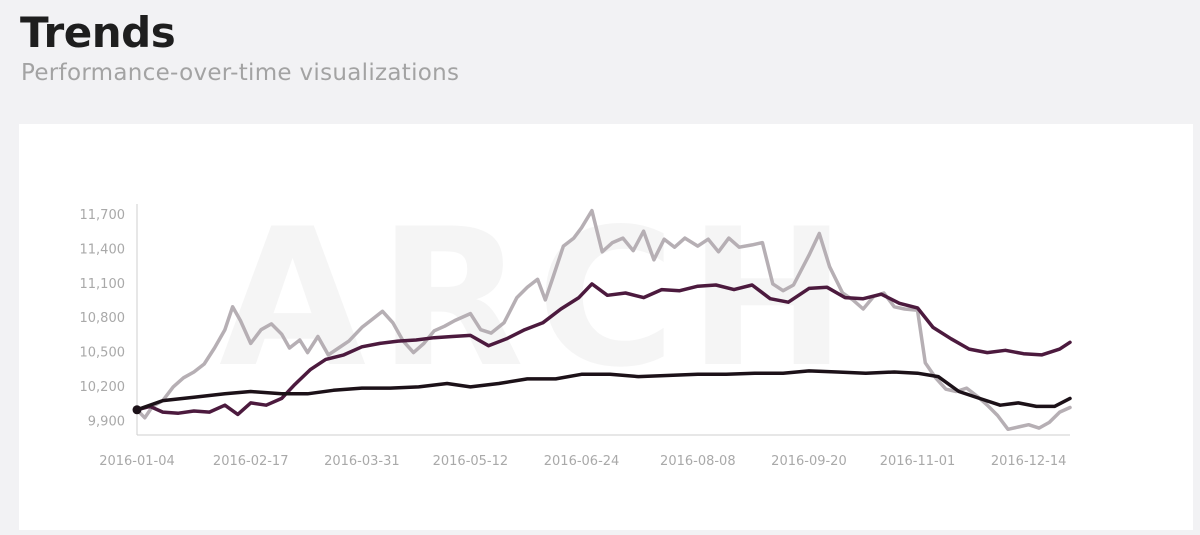 The height and width of the screenshot is (535, 1200). I want to click on page-title: Trends, so click(98, 32).